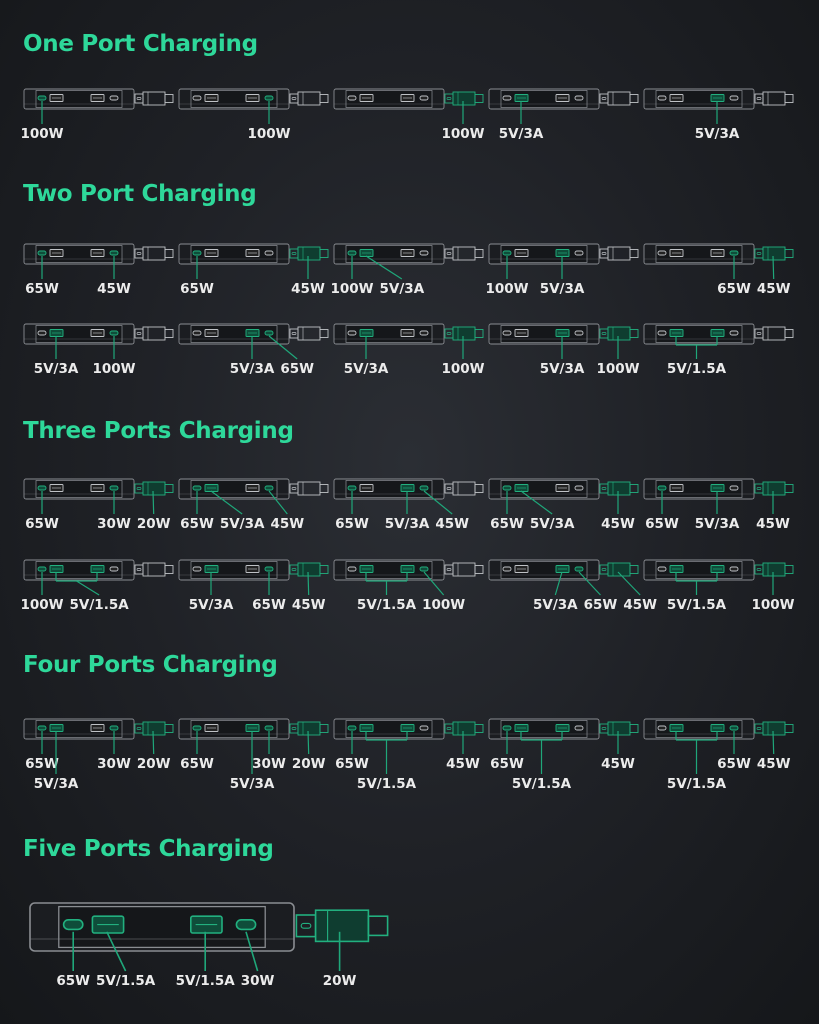 This screenshot has height=1024, width=819. Describe the element at coordinates (269, 764) in the screenshot. I see `power-output-label: 30W` at that location.